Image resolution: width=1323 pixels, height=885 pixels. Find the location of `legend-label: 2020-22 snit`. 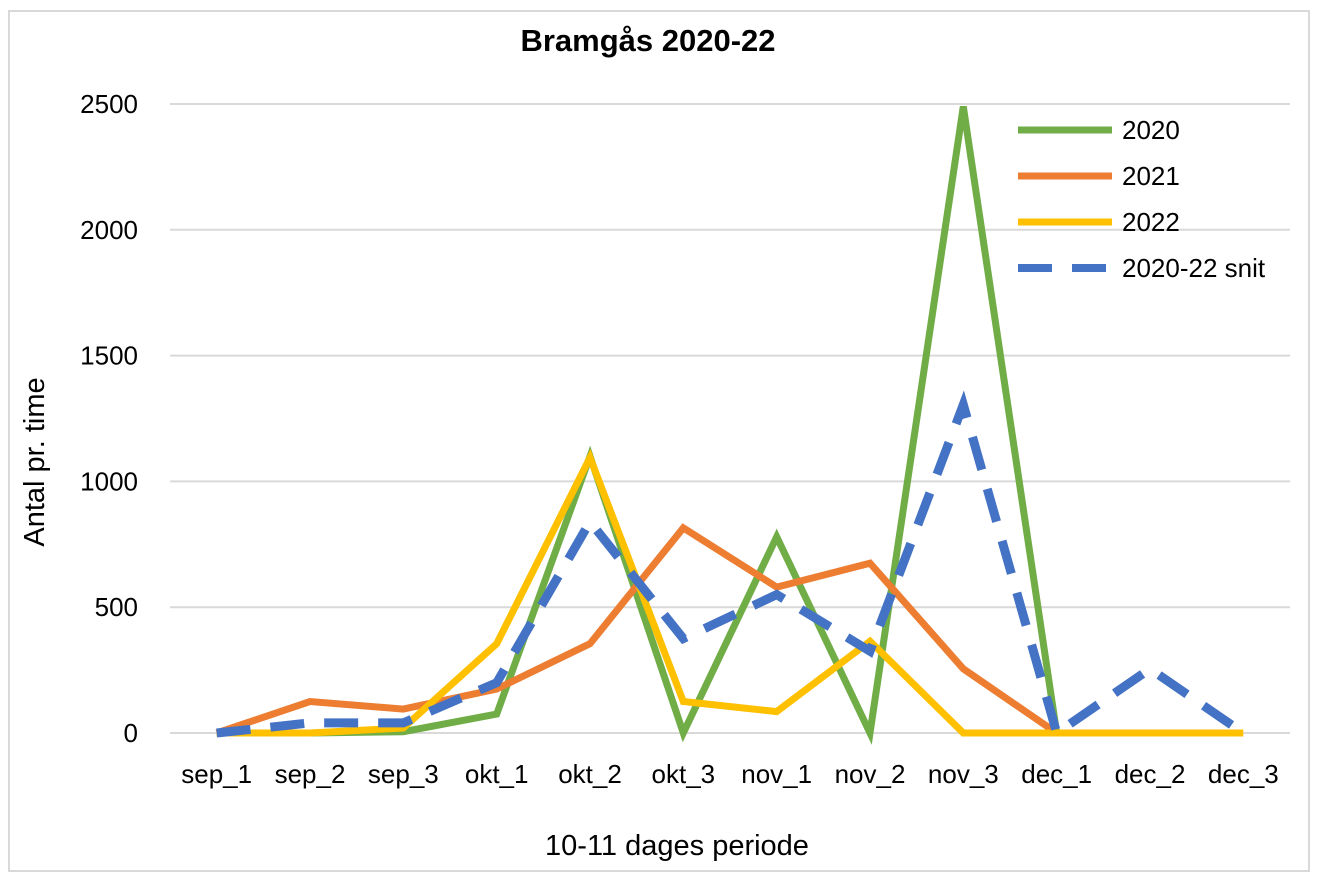

legend-label: 2020-22 snit is located at coordinates (1194, 268).